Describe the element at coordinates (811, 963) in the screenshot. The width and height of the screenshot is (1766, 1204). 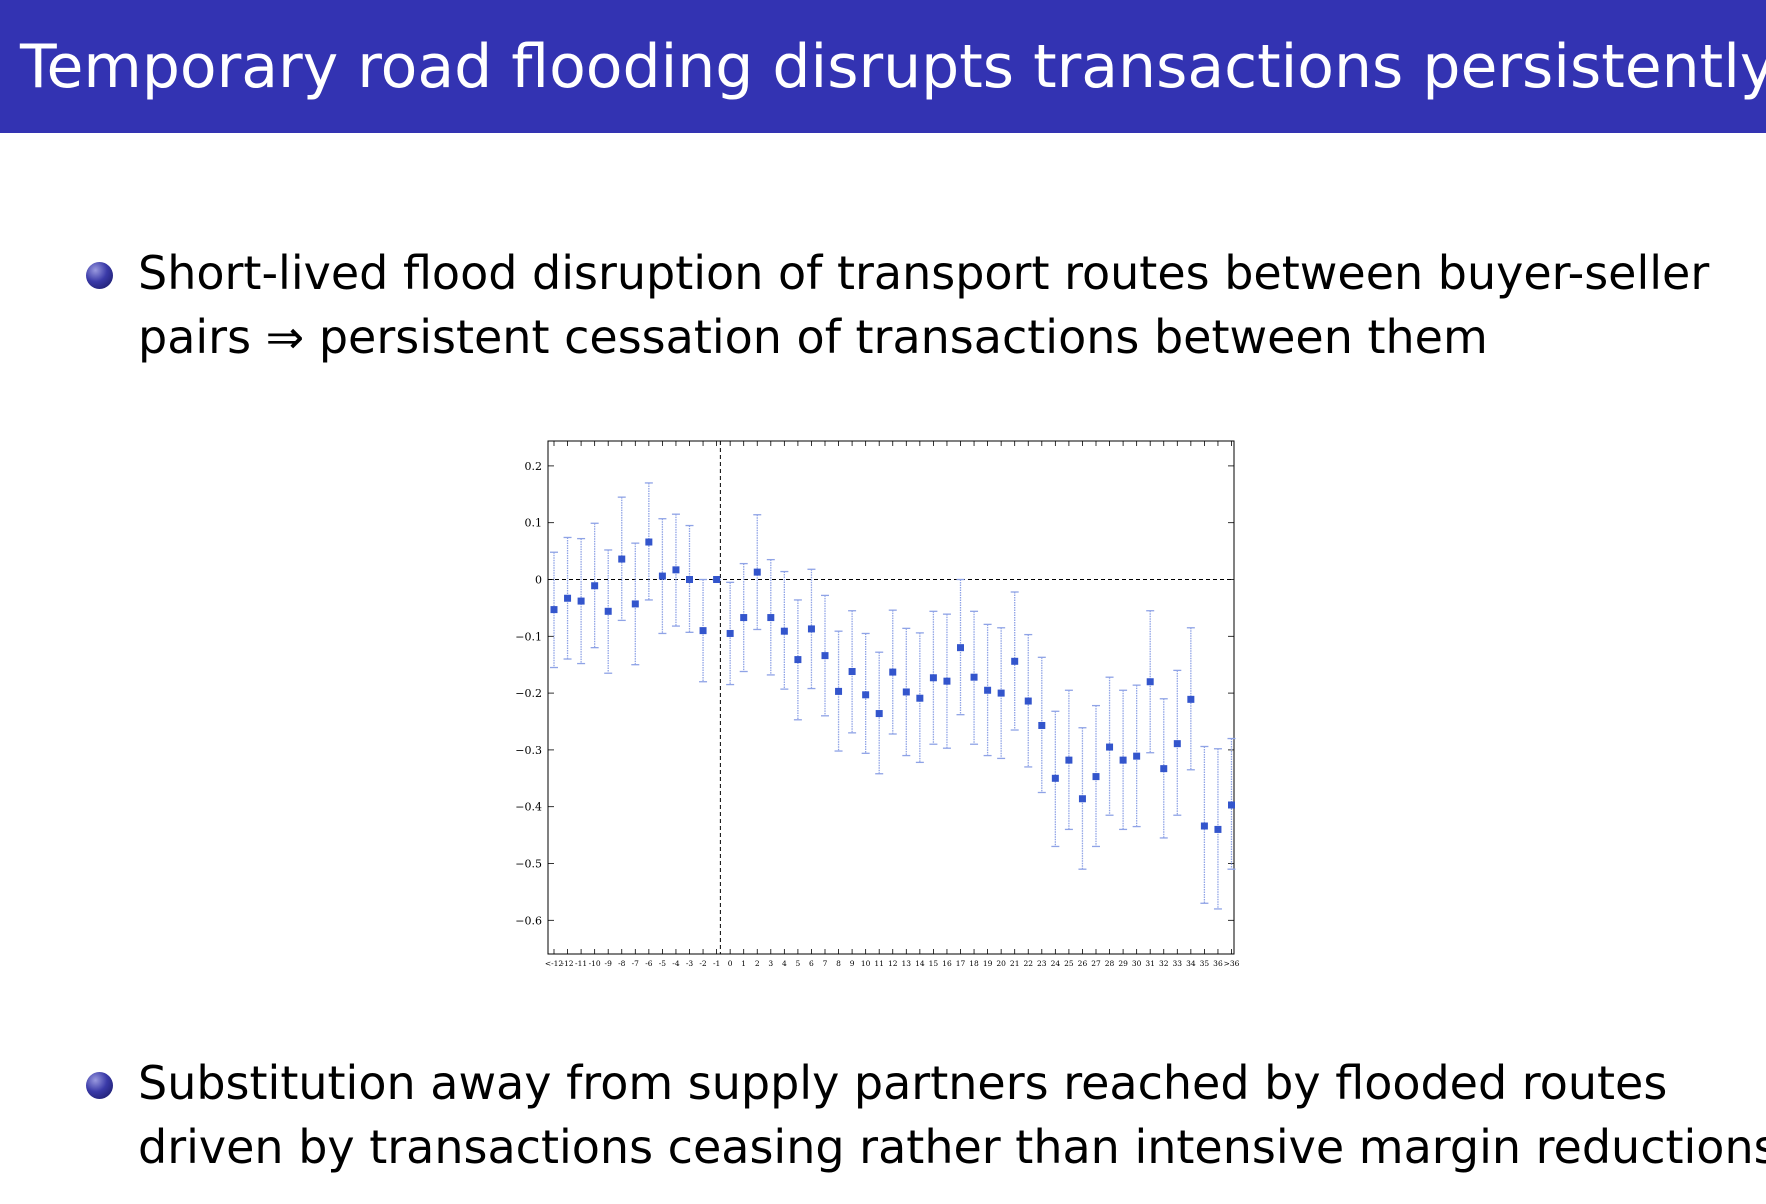
I see `x-tick-label: 6` at that location.